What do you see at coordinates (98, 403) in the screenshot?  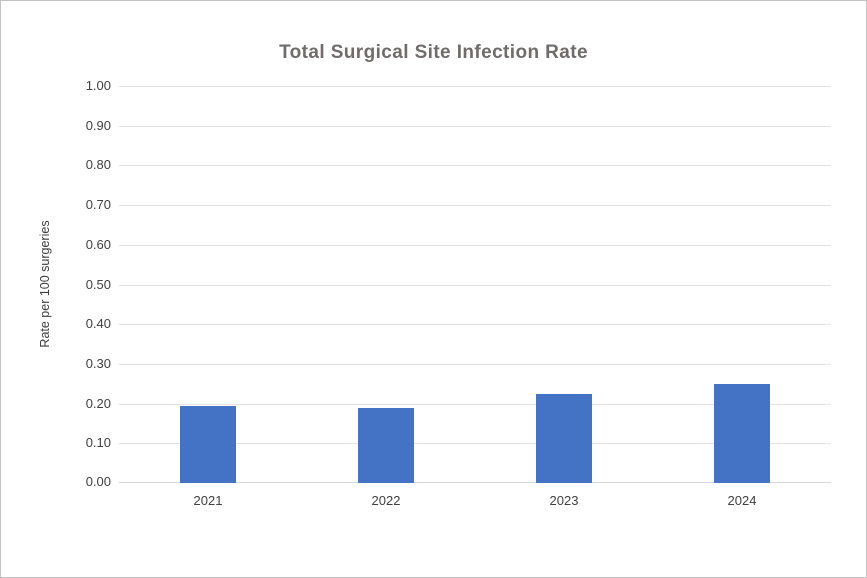 I see `y-tick-label: 0.20` at bounding box center [98, 403].